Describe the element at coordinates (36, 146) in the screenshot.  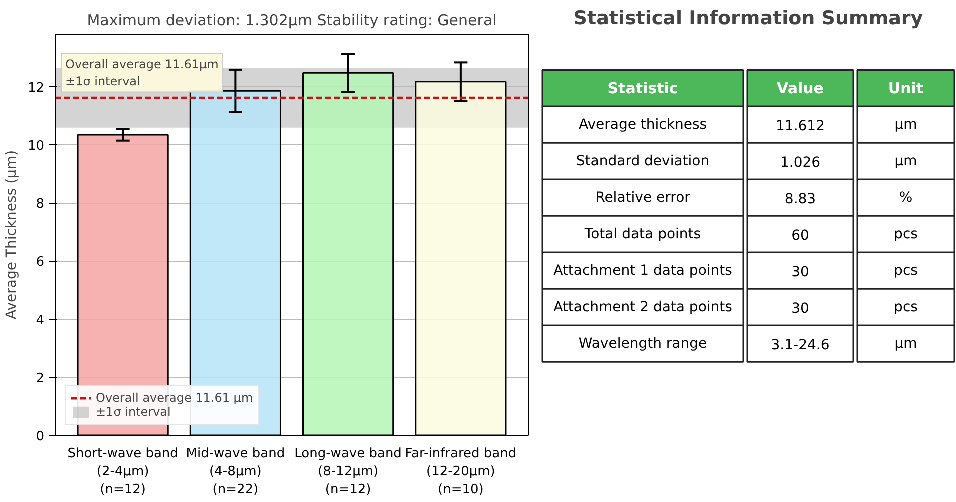
I see `y-tick-label: 10` at that location.